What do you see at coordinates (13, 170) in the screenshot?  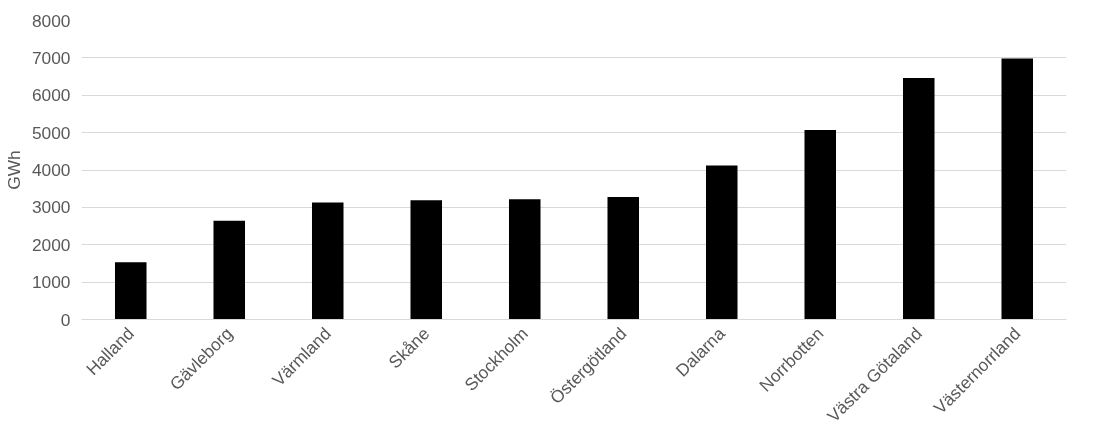 I see `y-axis-title: GWh` at bounding box center [13, 170].